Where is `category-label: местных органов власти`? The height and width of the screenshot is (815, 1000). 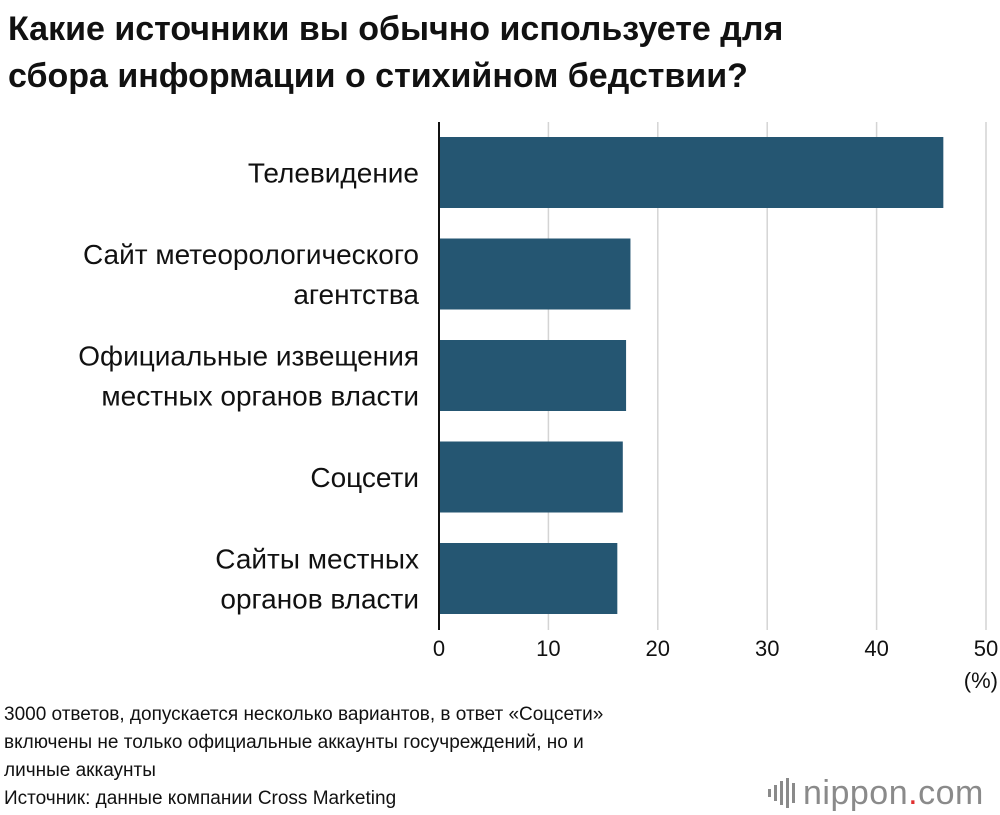
category-label: местных органов власти is located at coordinates (260, 396).